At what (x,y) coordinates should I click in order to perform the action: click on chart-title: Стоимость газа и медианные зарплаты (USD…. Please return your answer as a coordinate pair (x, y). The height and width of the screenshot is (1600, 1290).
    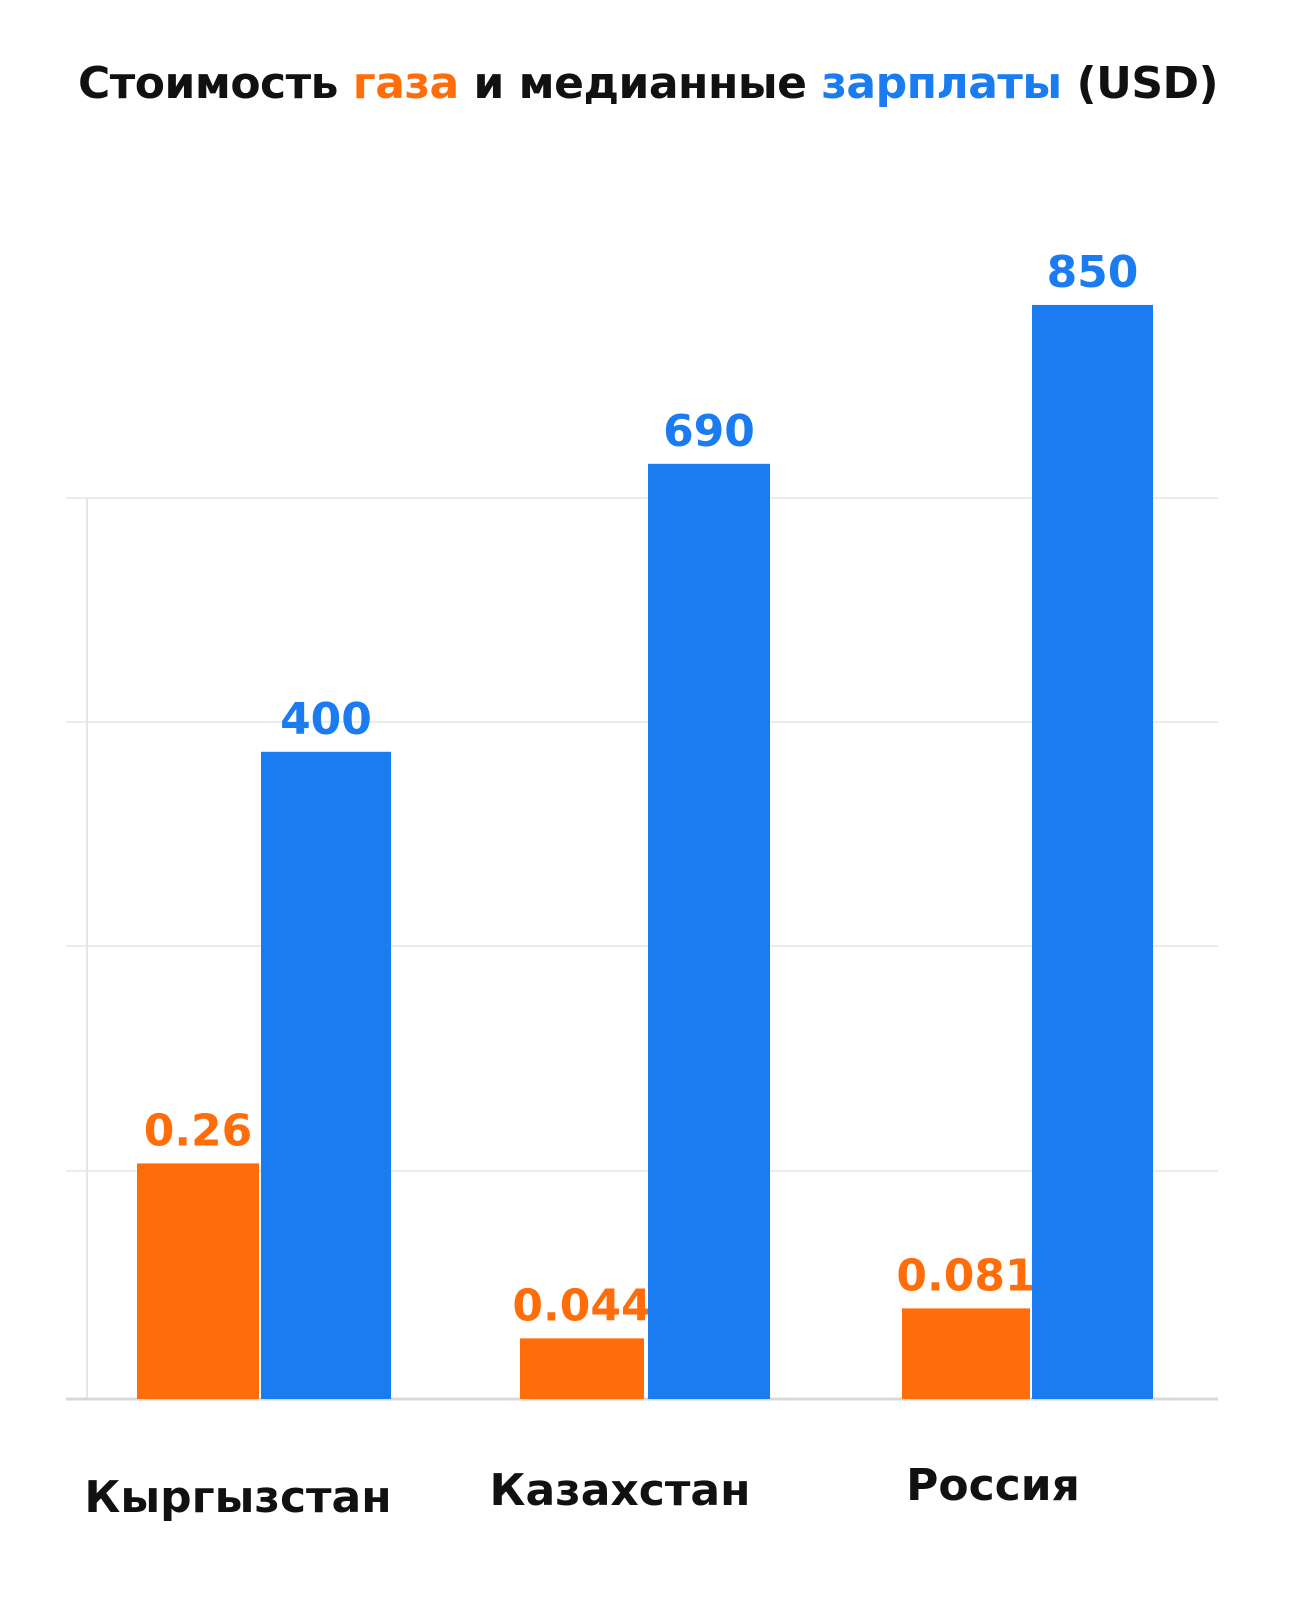
    Looking at the image, I should click on (648, 83).